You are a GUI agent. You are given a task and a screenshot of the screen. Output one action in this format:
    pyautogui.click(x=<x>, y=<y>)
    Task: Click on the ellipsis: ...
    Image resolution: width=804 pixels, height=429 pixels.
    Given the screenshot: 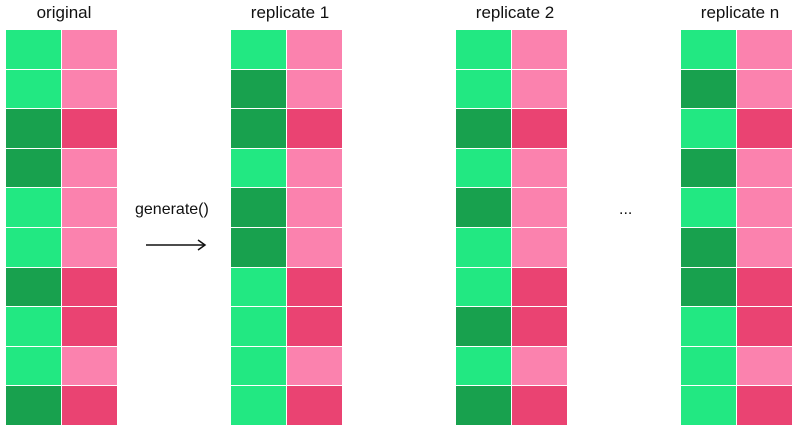 What is the action you would take?
    pyautogui.click(x=626, y=209)
    